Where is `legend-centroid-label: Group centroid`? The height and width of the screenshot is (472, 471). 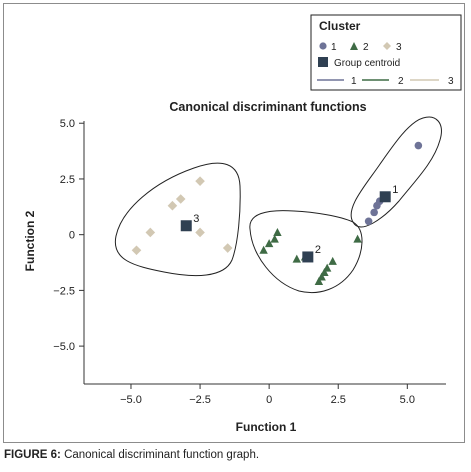
legend-centroid-label: Group centroid is located at coordinates (367, 63).